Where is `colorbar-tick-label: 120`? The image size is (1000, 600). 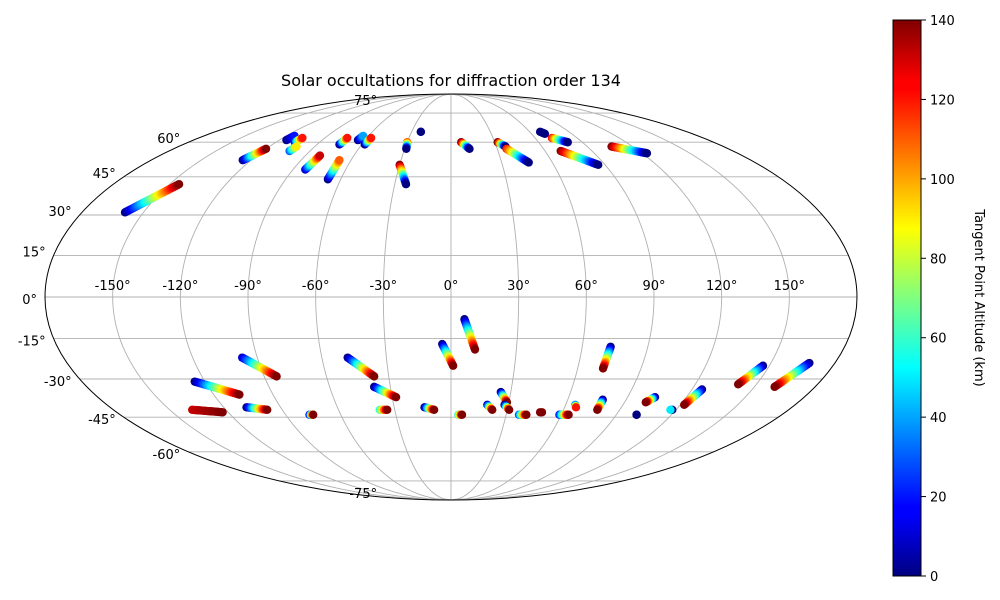
colorbar-tick-label: 120 is located at coordinates (942, 100).